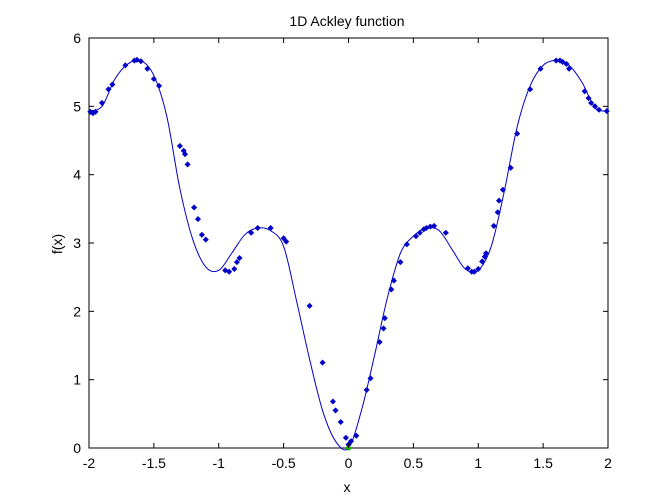 This screenshot has height=504, width=672. What do you see at coordinates (478, 463) in the screenshot?
I see `x-tick-label: 1` at bounding box center [478, 463].